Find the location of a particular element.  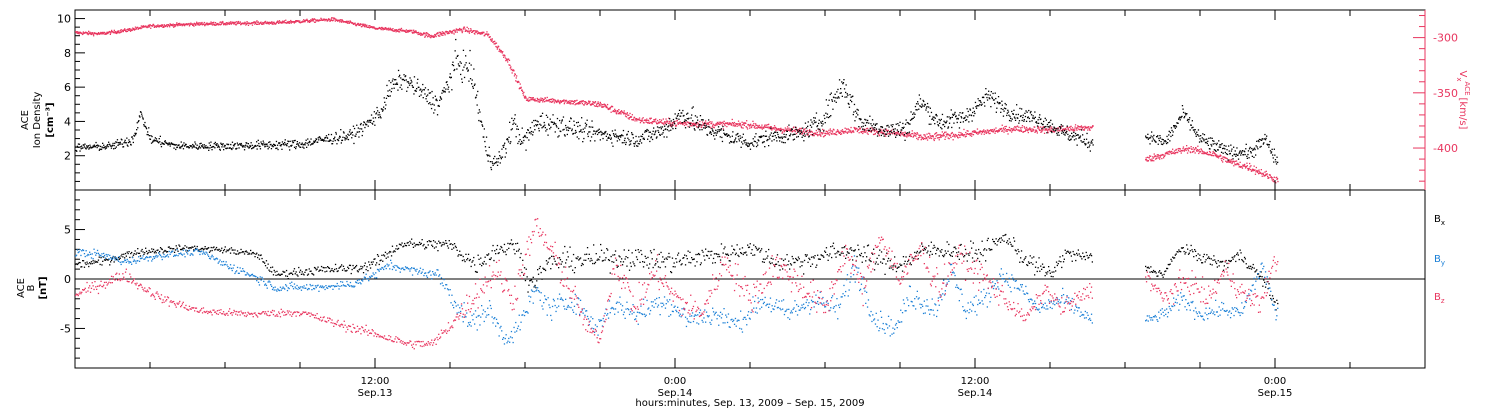

density-tick-label: 10 is located at coordinates (64, 19).